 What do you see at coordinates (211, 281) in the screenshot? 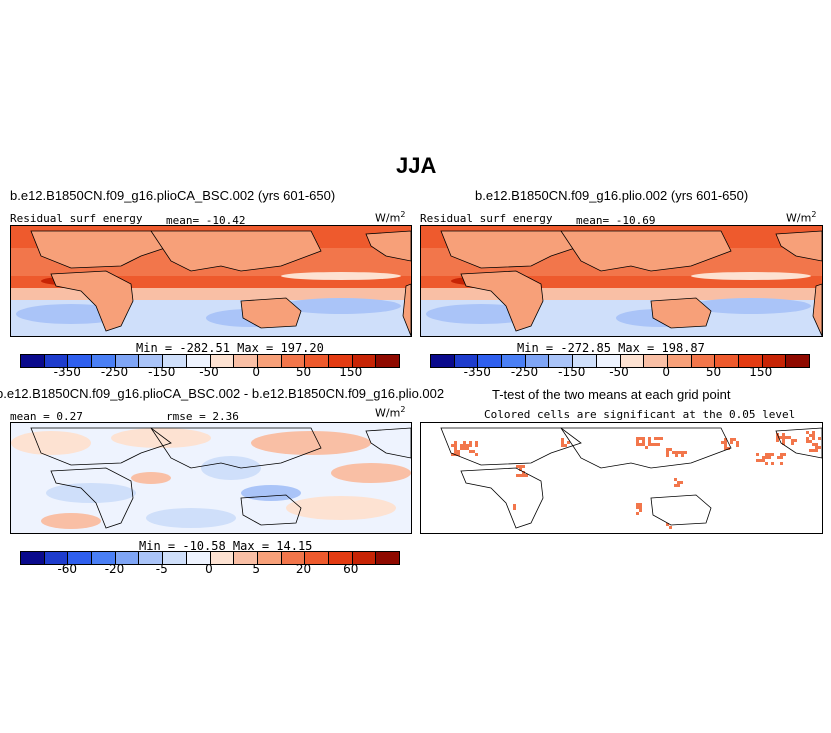
I see `panel1-map` at bounding box center [211, 281].